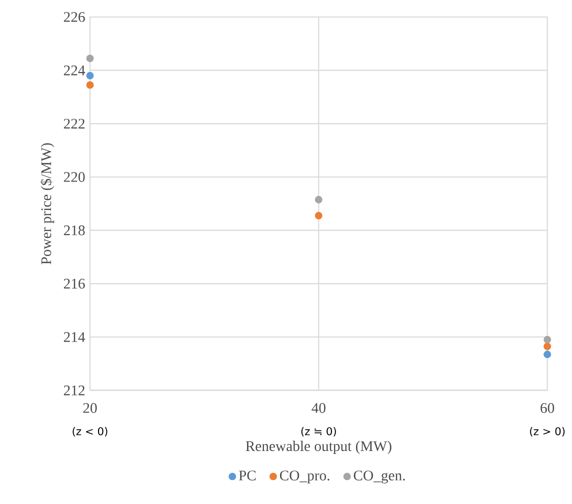 This screenshot has width=572, height=504. Describe the element at coordinates (74, 123) in the screenshot. I see `y-tick-label: 222` at that location.